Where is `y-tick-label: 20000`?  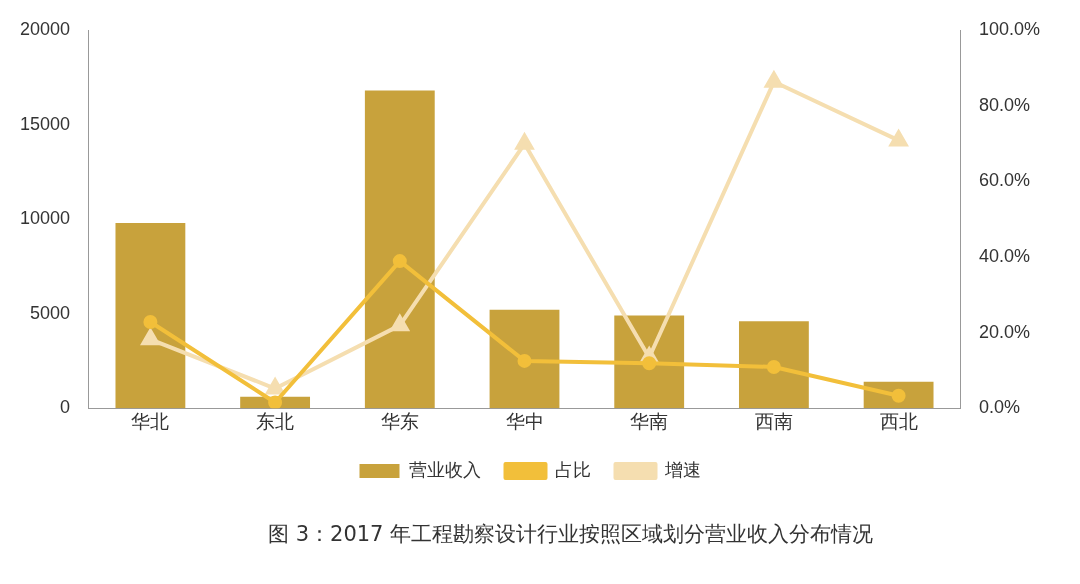
y-tick-label: 20000 is located at coordinates (45, 28).